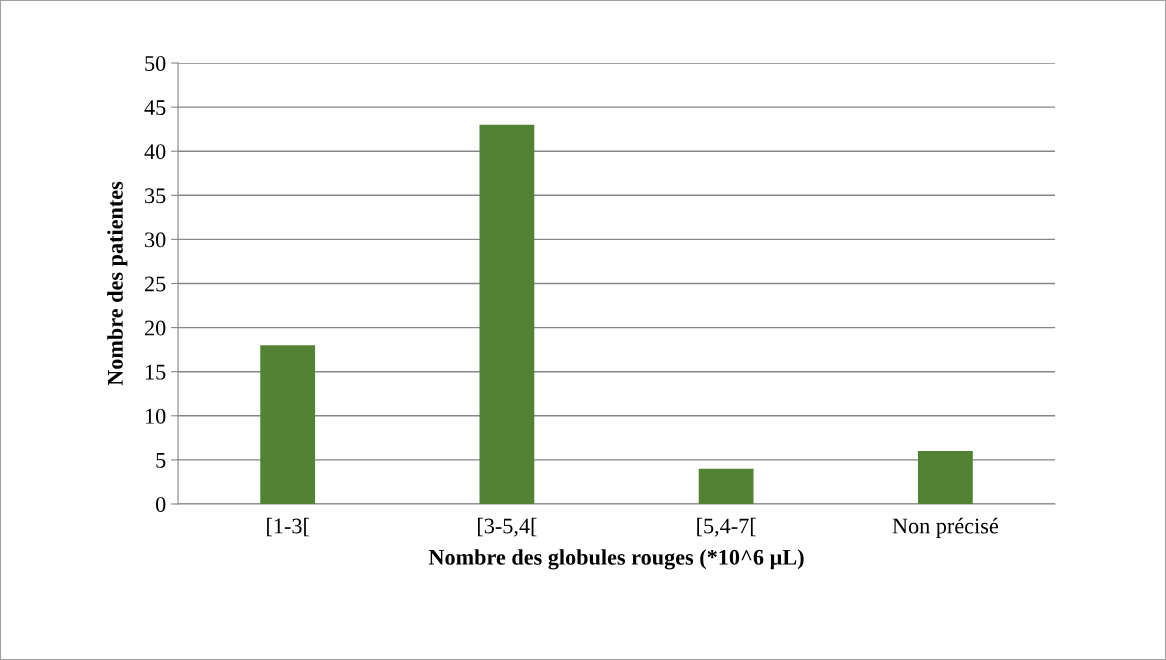 The width and height of the screenshot is (1166, 660). I want to click on y-tick-label: 0, so click(160, 504).